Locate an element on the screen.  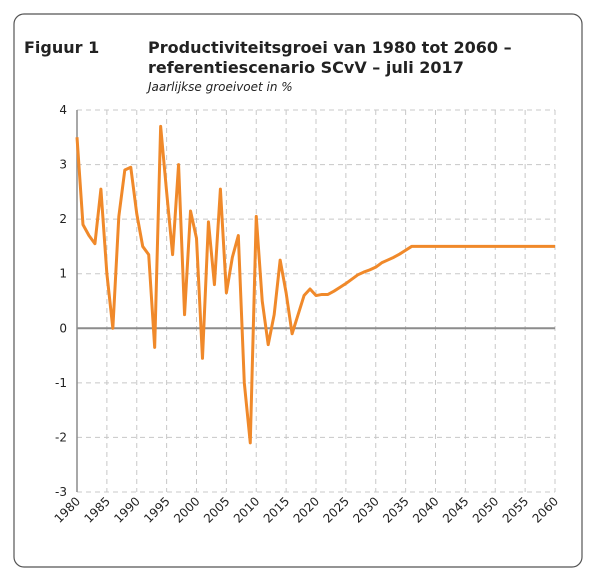
chart-title: referentiescenario SCvV – juli 2017 is located at coordinates (306, 67).